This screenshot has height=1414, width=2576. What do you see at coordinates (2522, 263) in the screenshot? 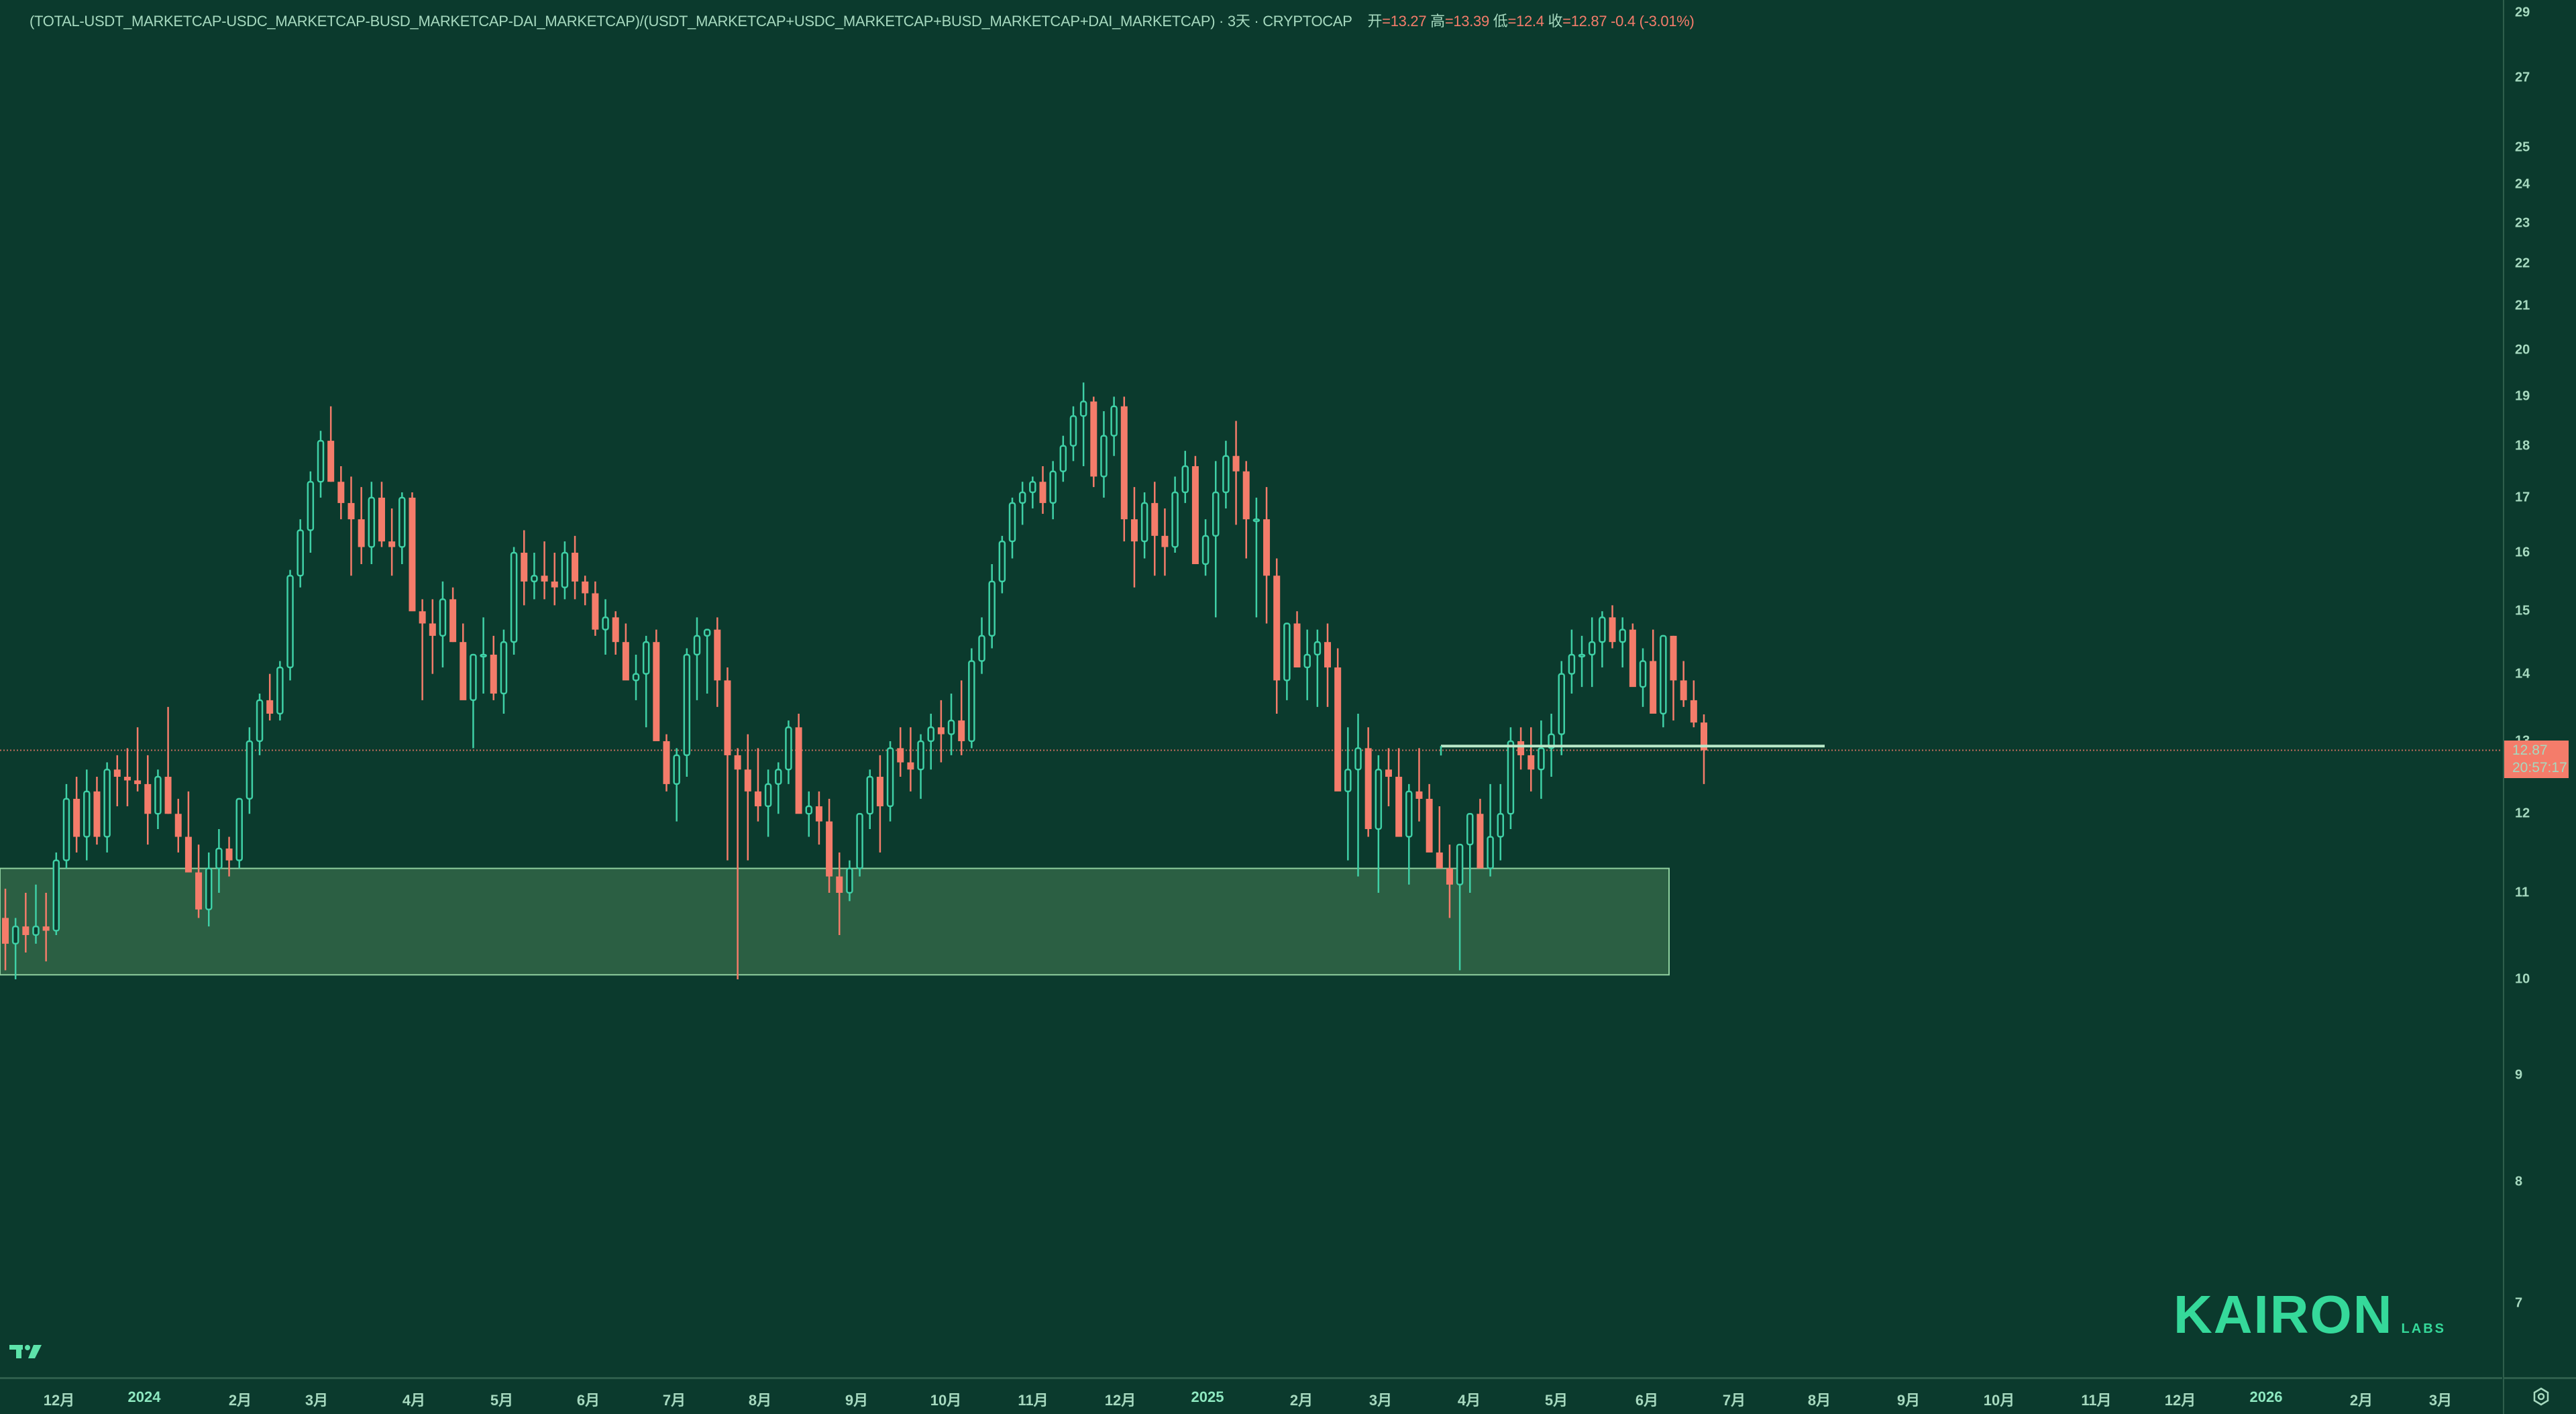
I see `price-tick-label: 22` at bounding box center [2522, 263].